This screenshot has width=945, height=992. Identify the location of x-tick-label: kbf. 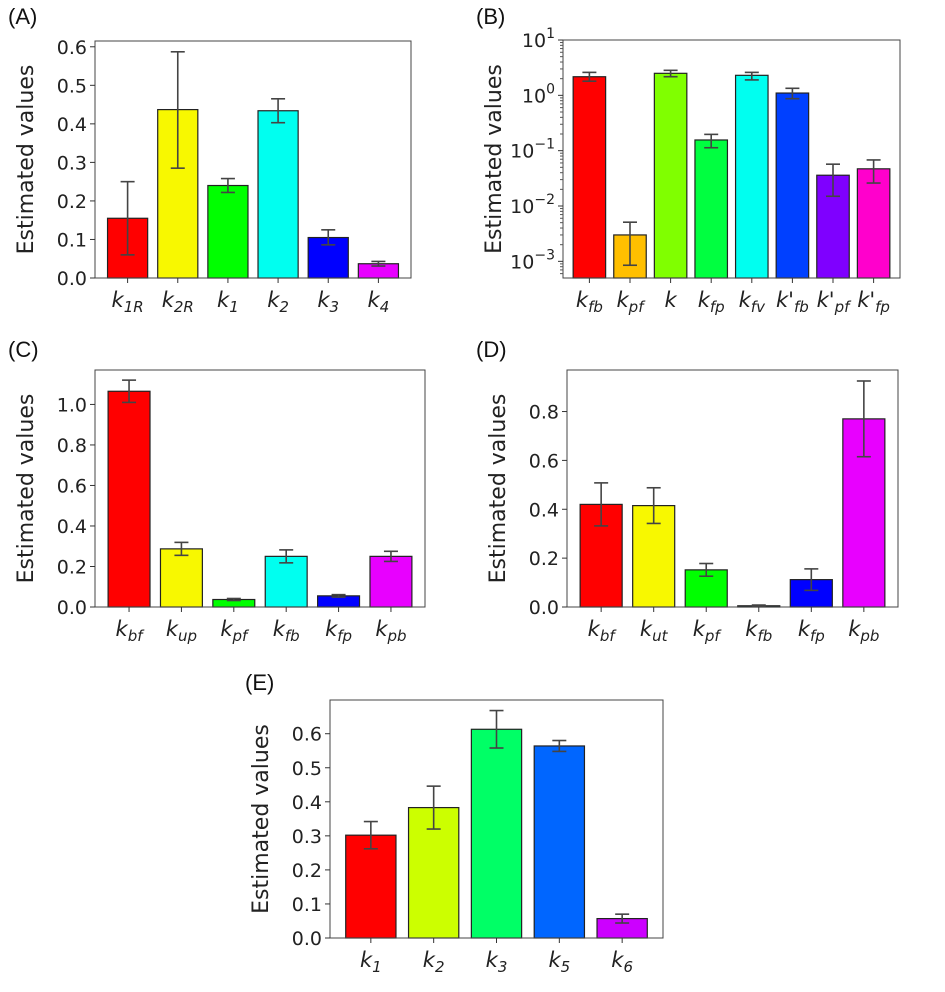
(603, 631).